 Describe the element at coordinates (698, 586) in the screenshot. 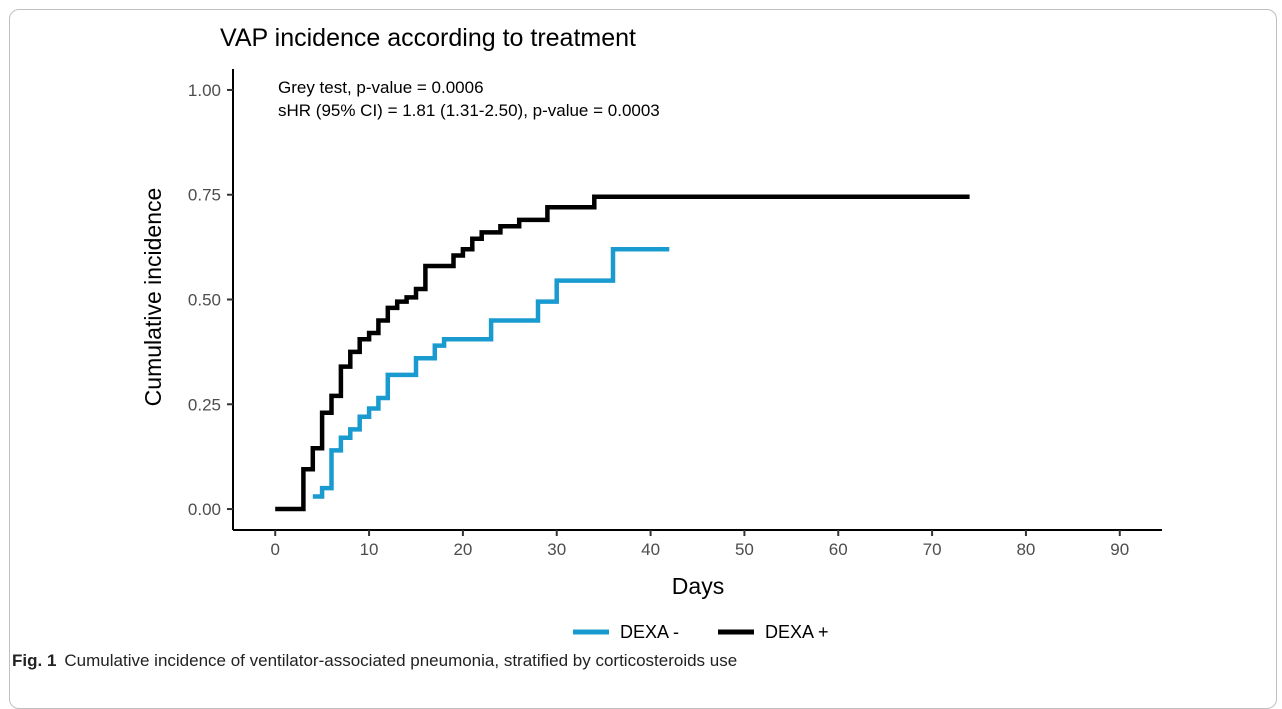

I see `x-axis-label: Days` at that location.